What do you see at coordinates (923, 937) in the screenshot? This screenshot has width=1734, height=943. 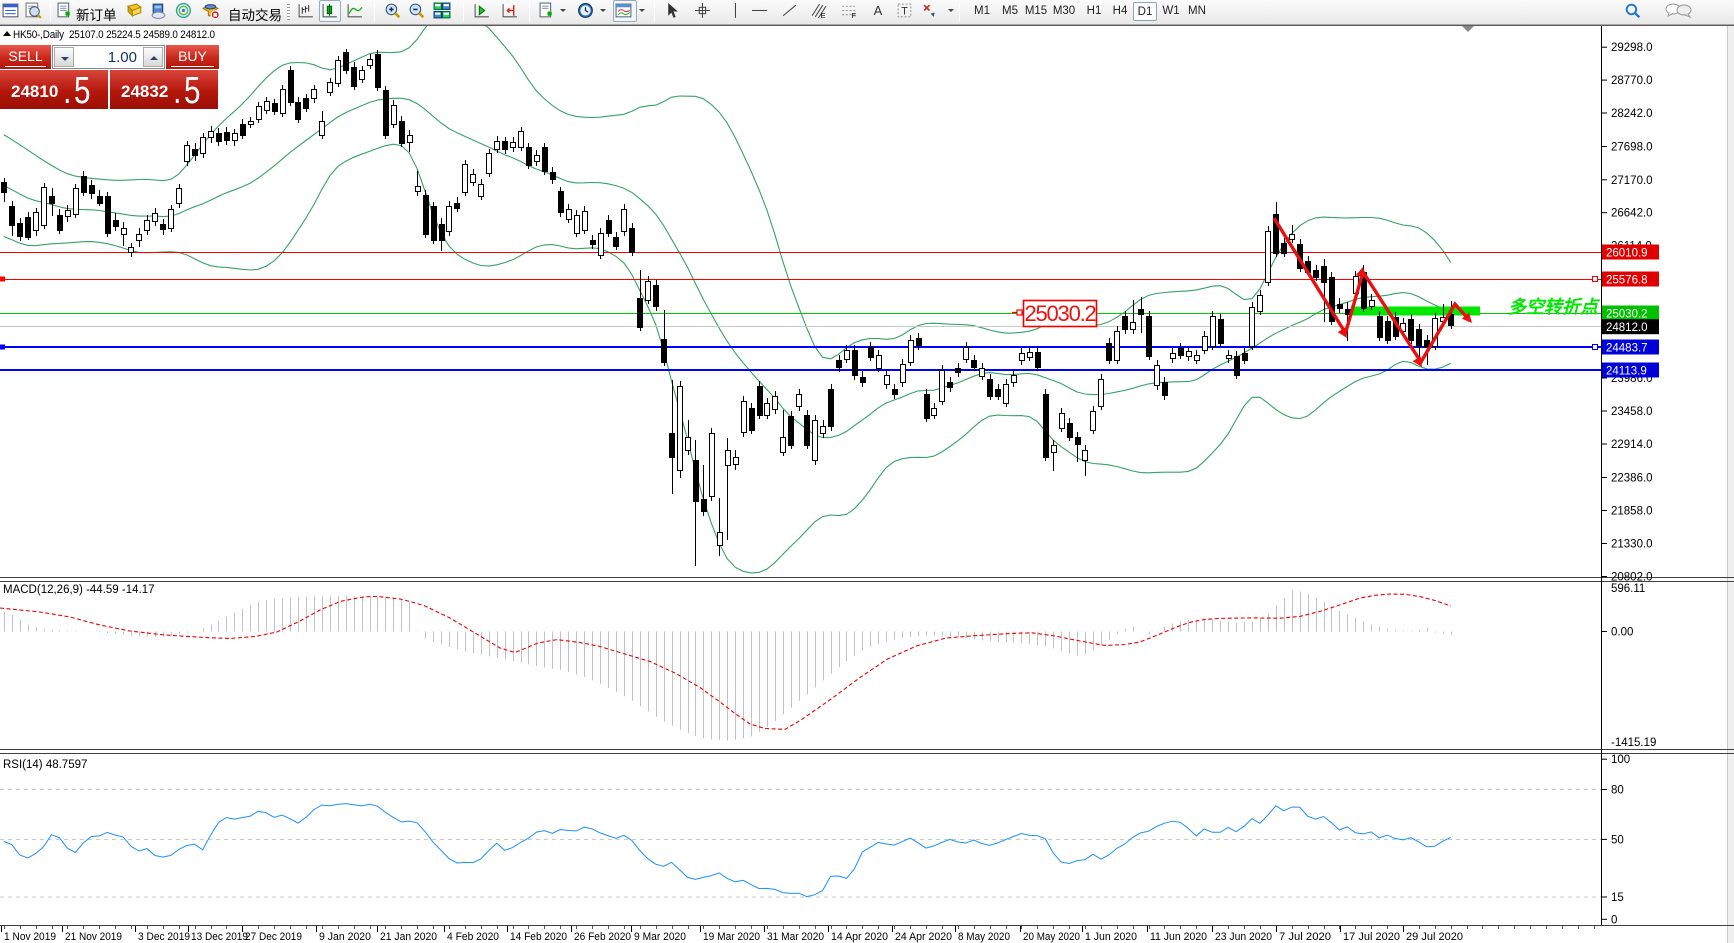 I see `svg-text: 24 Apr 2020` at bounding box center [923, 937].